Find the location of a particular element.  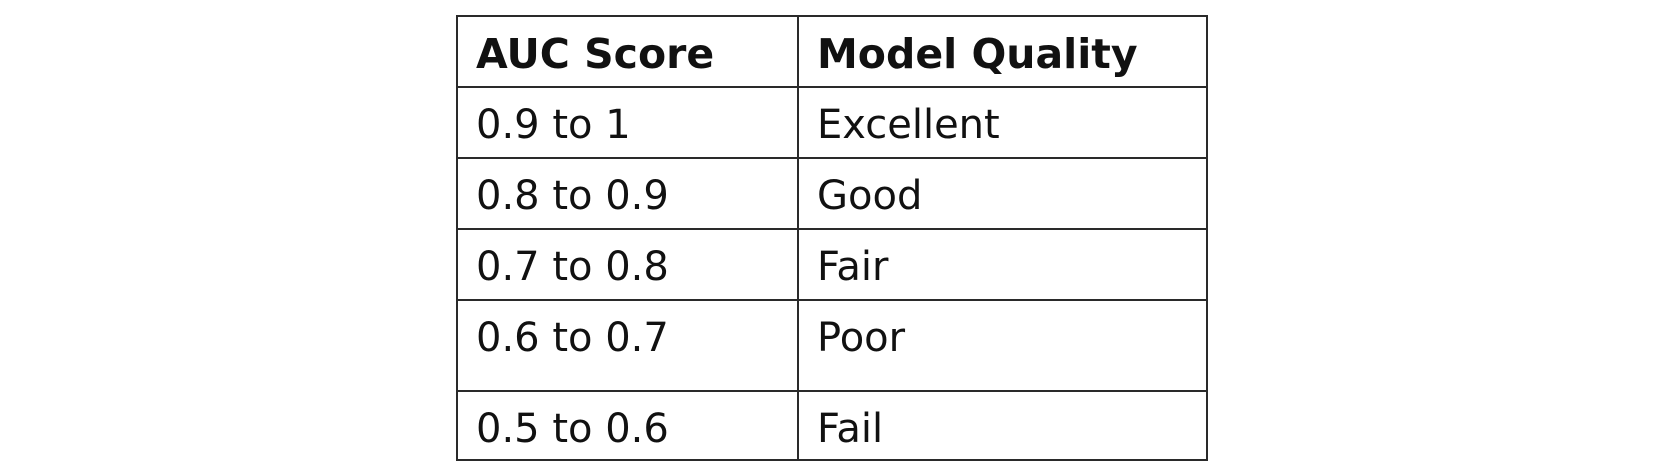

model-quality-cell: Good is located at coordinates (1002, 193).